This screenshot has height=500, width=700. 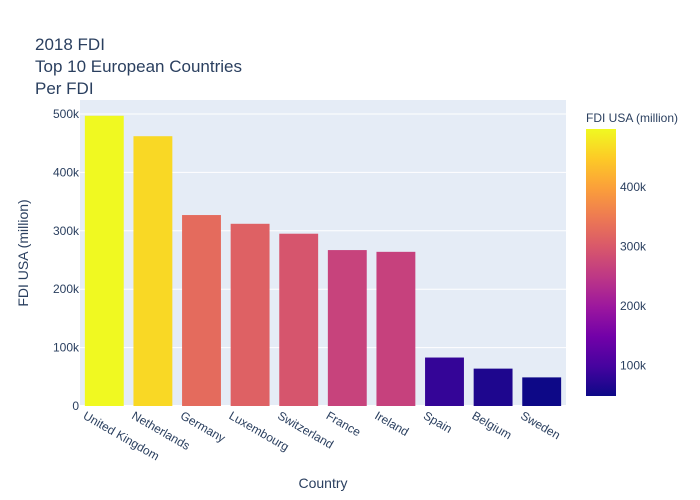 I want to click on bar-belgium, so click(x=493, y=387).